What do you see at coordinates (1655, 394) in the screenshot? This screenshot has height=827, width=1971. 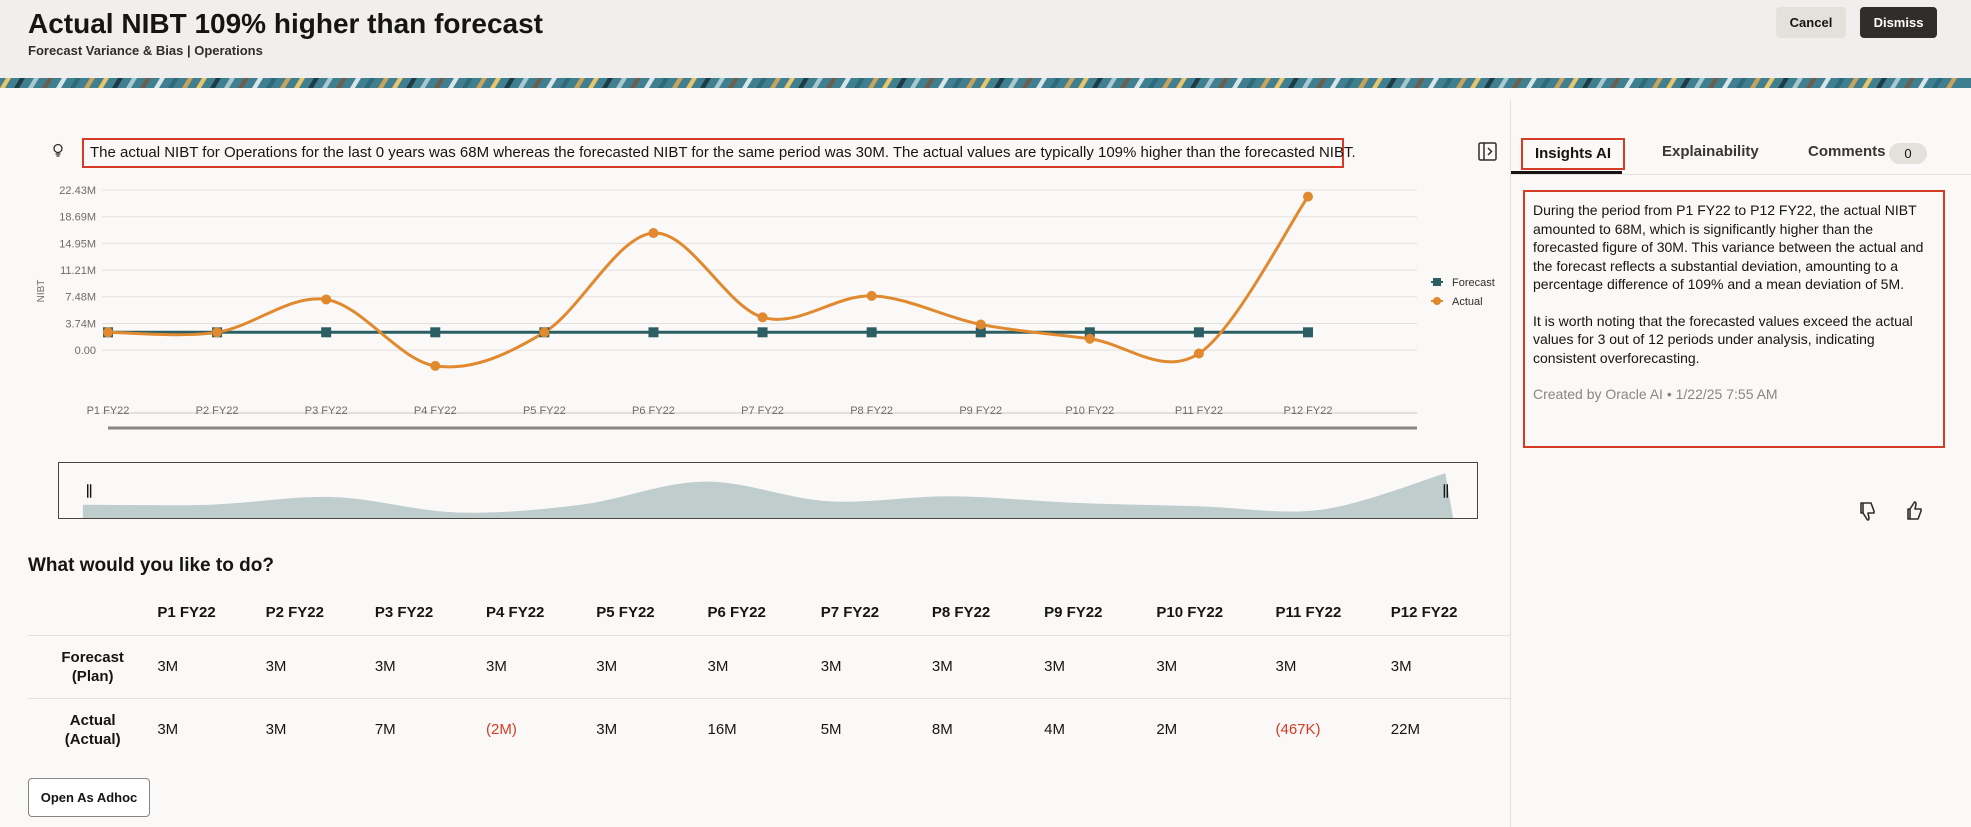 I see `insight-created-by: Created by Oracle AI • 1/22/25 7:55 AM` at bounding box center [1655, 394].